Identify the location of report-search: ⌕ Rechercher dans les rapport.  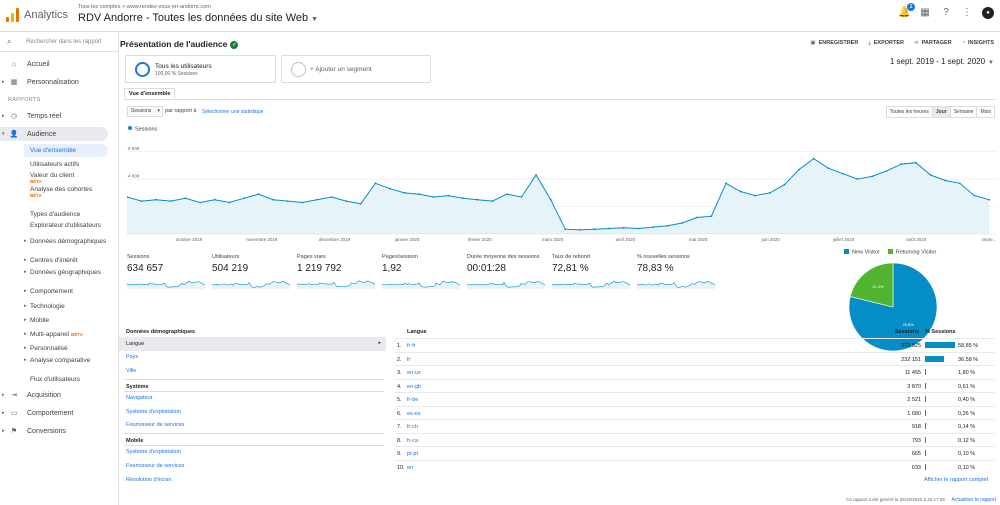
(59, 42).